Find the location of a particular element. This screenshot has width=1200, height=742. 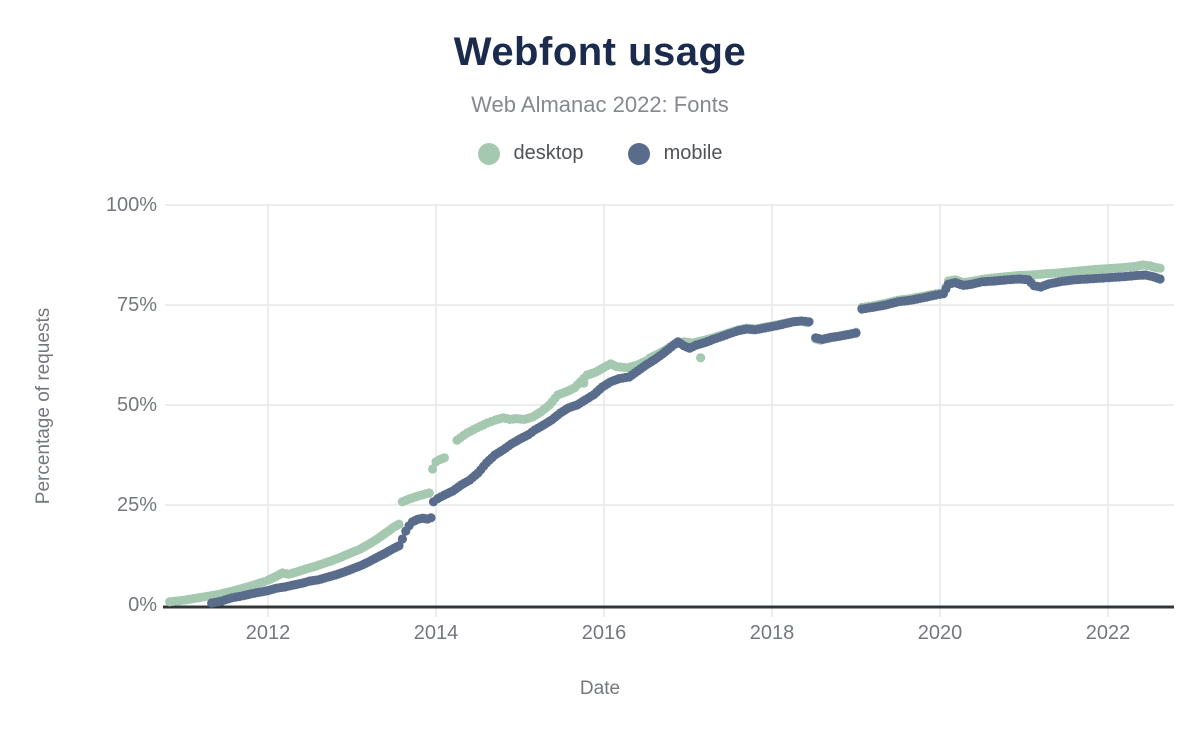

y-tick-label: 75% is located at coordinates (136, 305).